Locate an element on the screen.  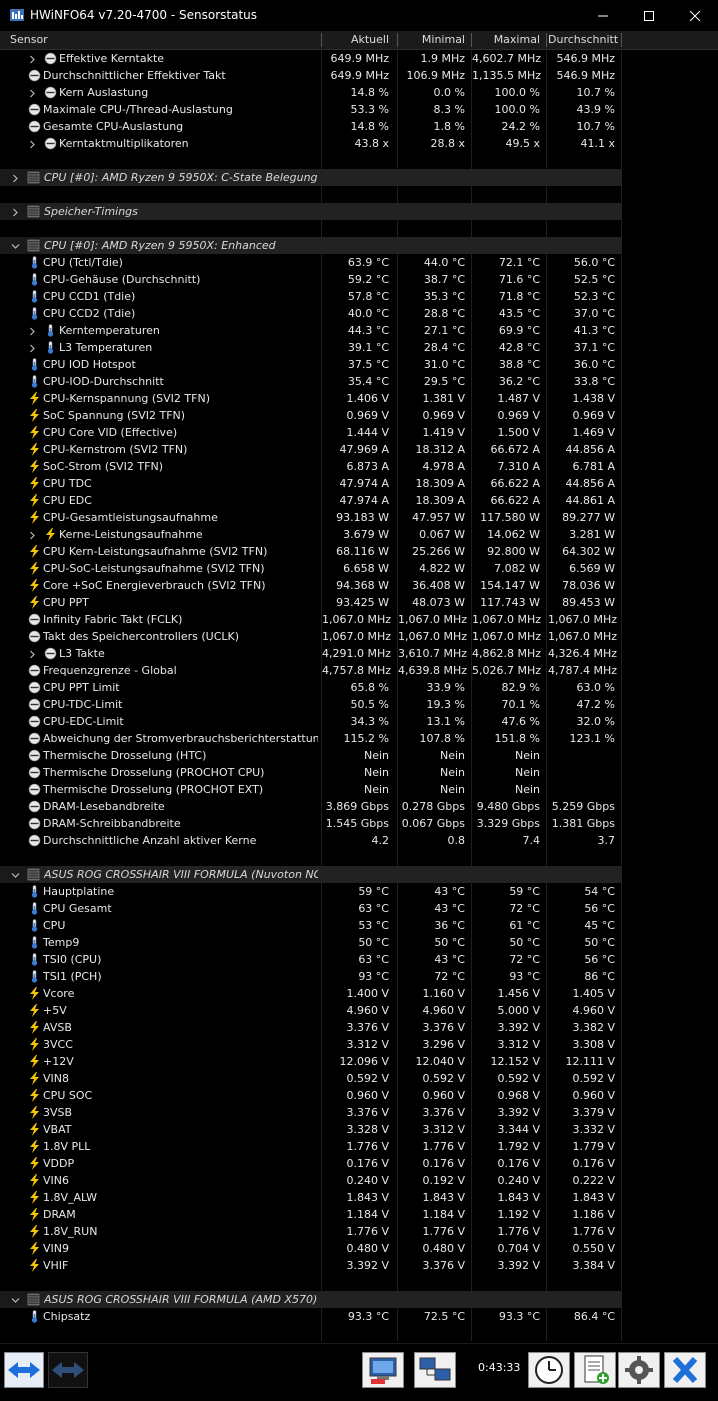
sensor-row: +12V 12.096 V 12.040 V 12.152 V 12.111 V is located at coordinates (311, 1061).